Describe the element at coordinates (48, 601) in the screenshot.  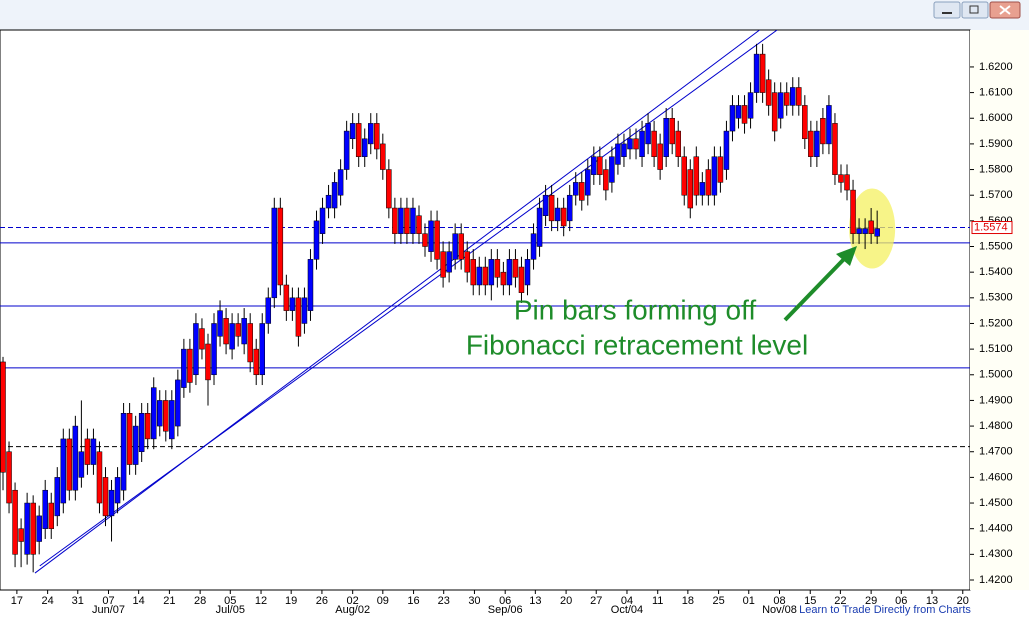
I see `x-tick-label: 24` at that location.